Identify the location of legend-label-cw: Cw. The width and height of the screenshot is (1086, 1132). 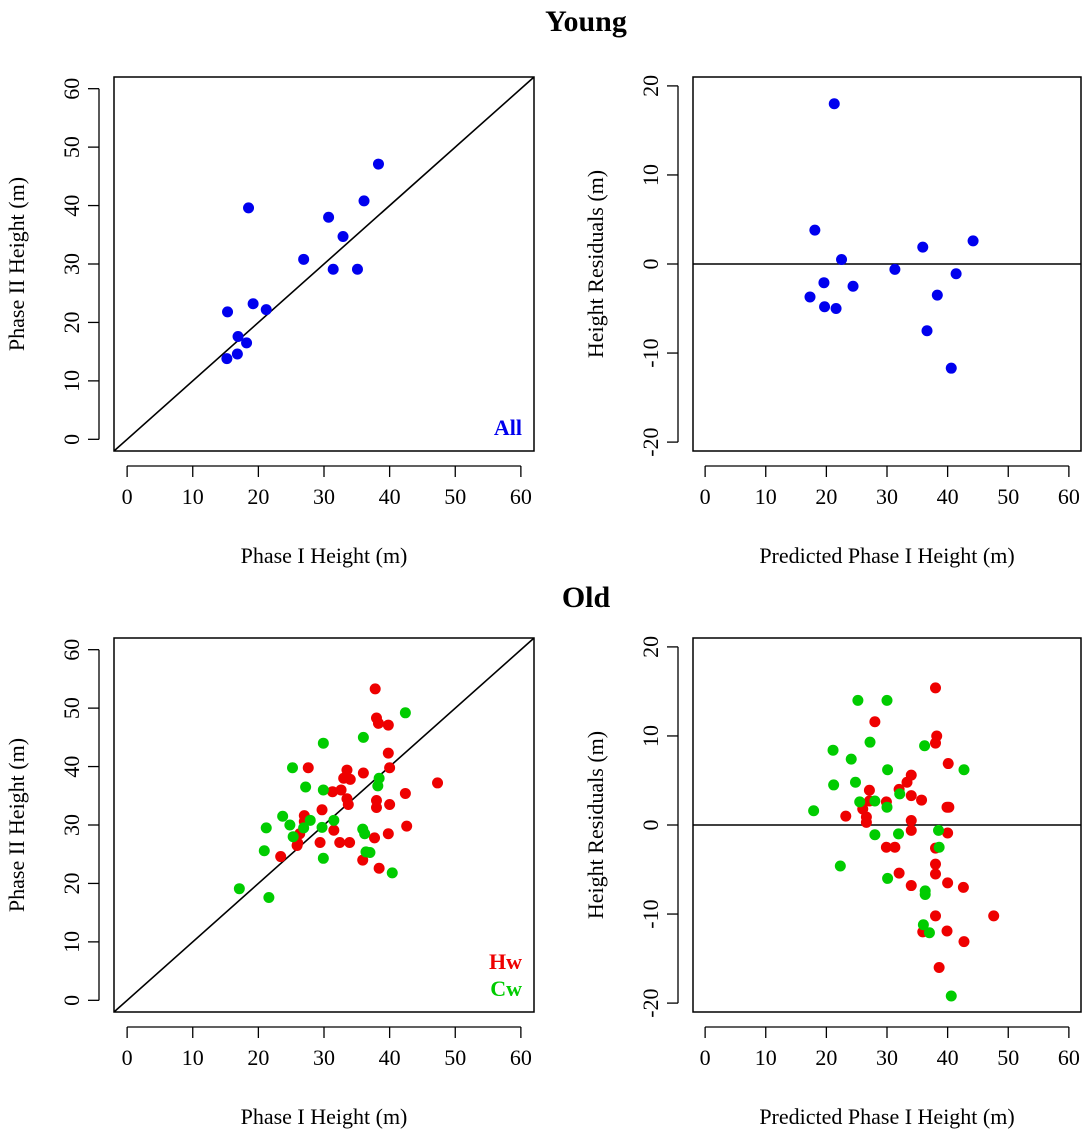
(506, 988).